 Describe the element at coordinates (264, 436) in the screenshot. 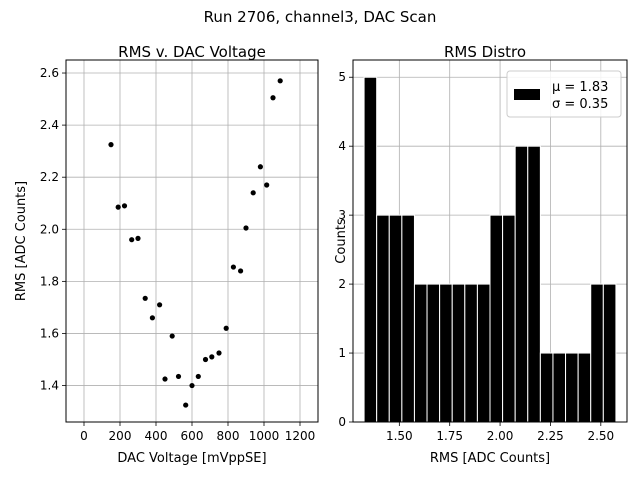

I see `scatter-x-tick-label: 1000` at that location.